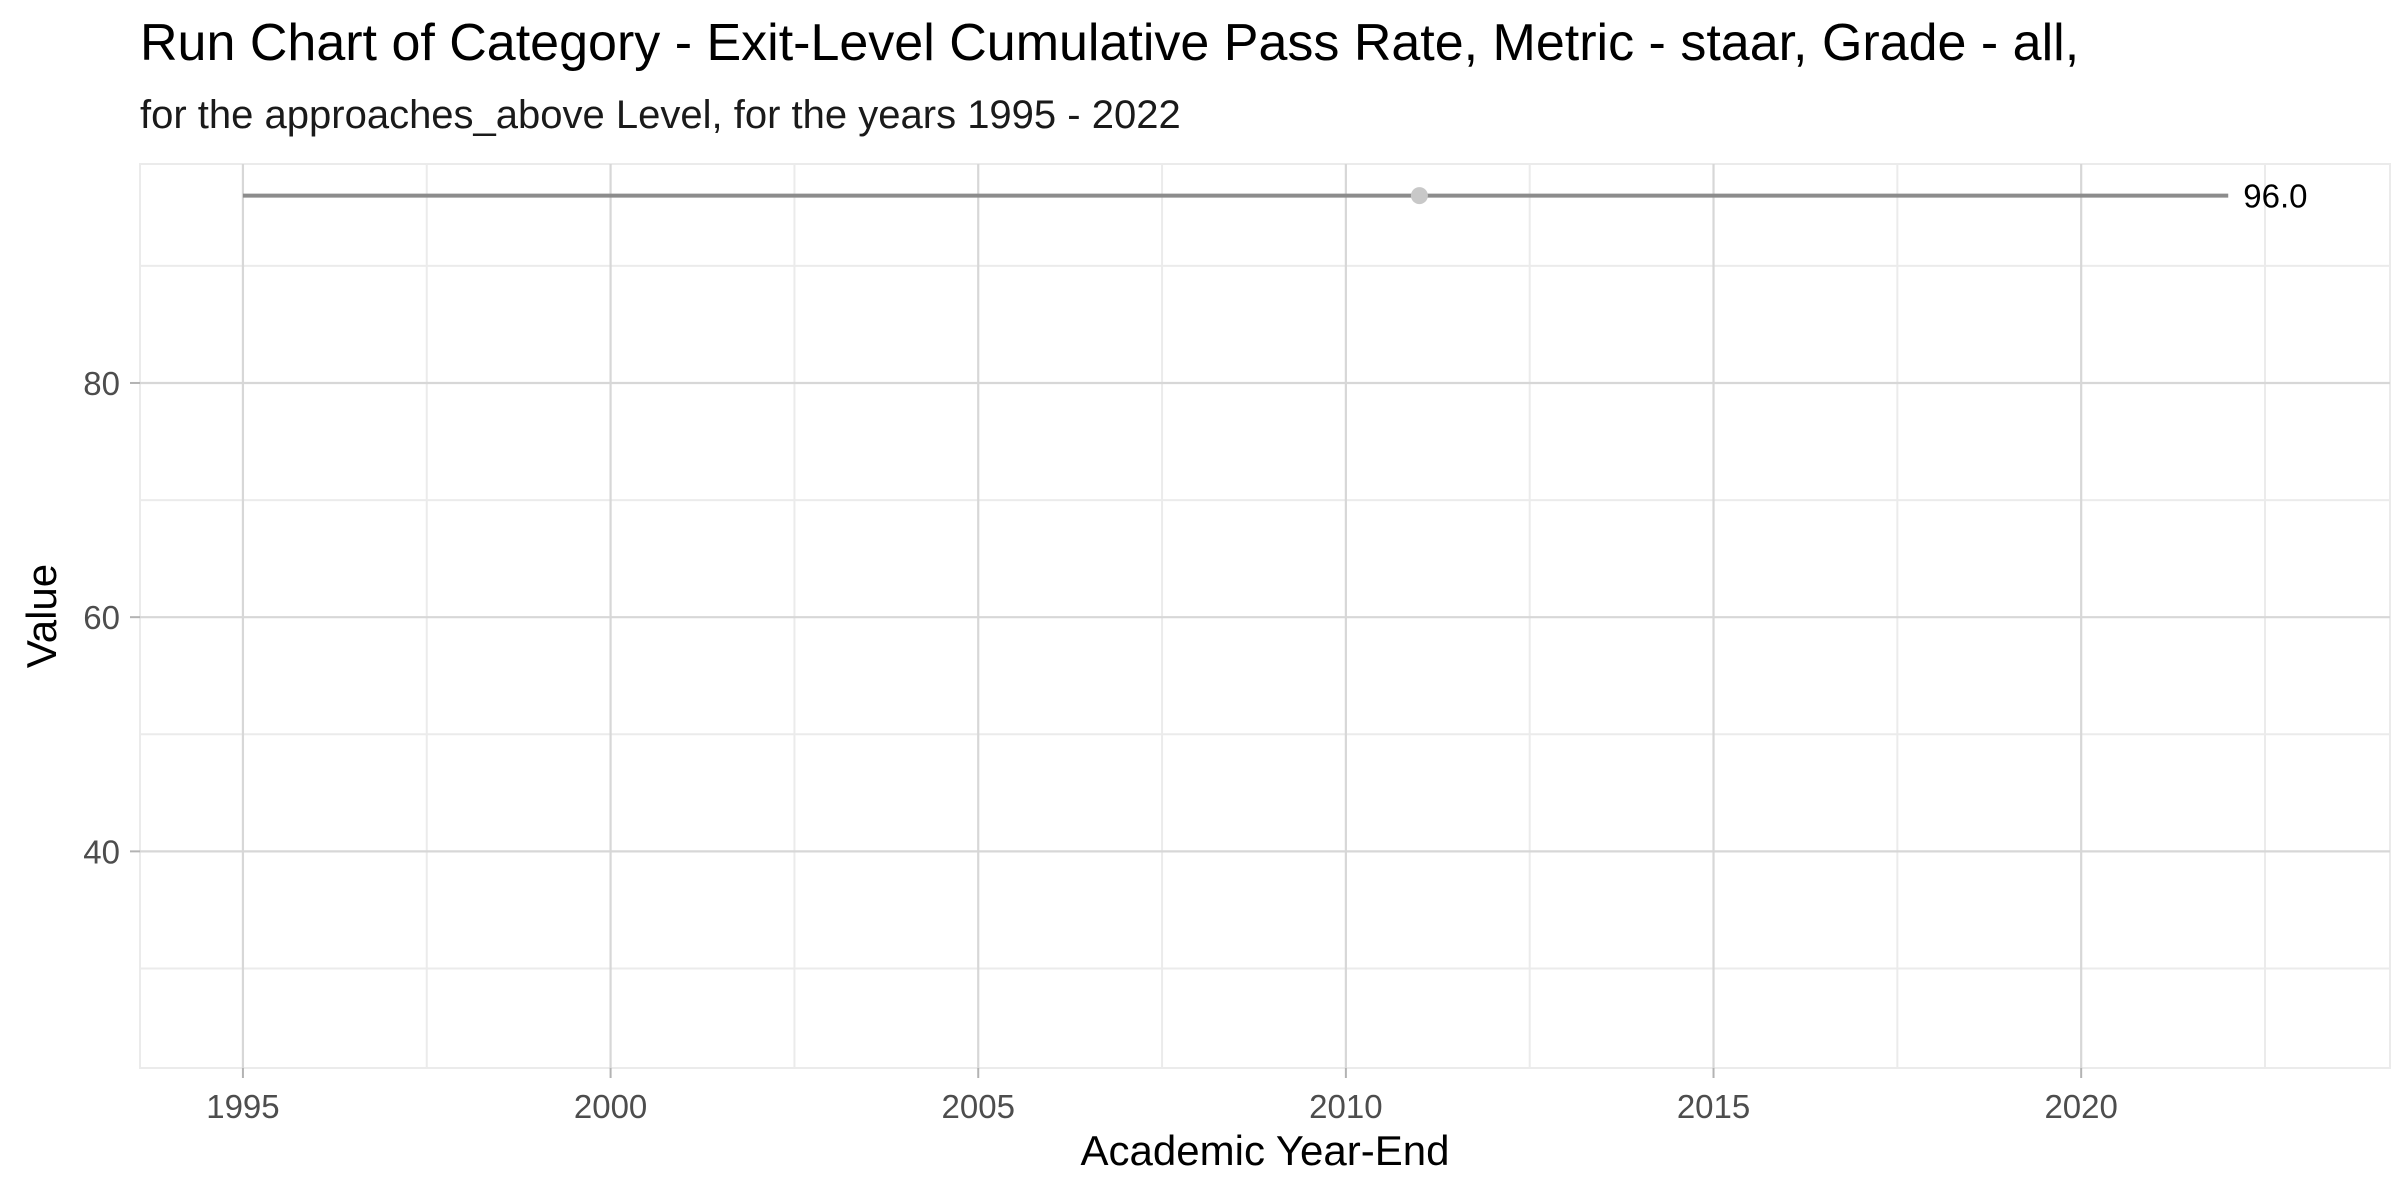  I want to click on value-label-0: 96.0, so click(2275, 196).